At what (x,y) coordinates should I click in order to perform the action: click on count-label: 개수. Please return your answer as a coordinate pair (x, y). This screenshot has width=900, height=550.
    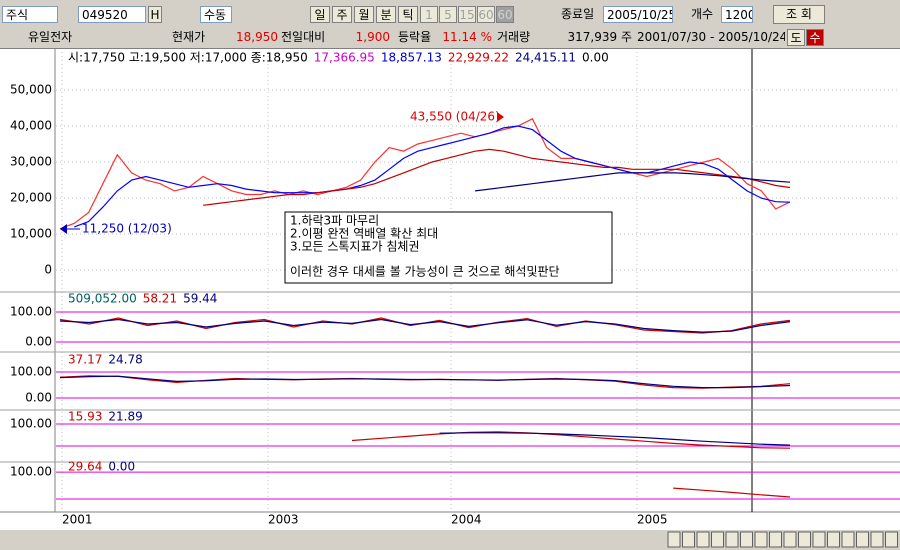
    Looking at the image, I should click on (702, 14).